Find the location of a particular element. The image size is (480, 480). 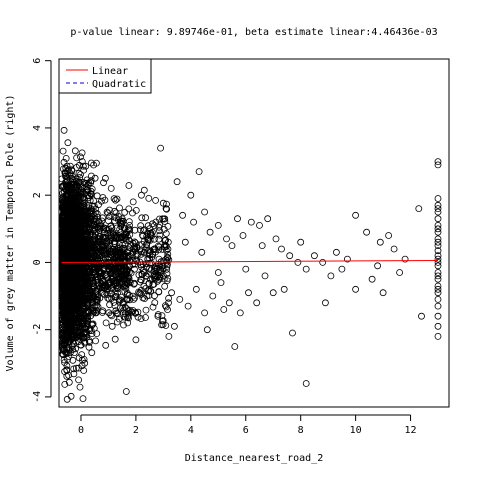

y-tick-label: 4 is located at coordinates (37, 128).